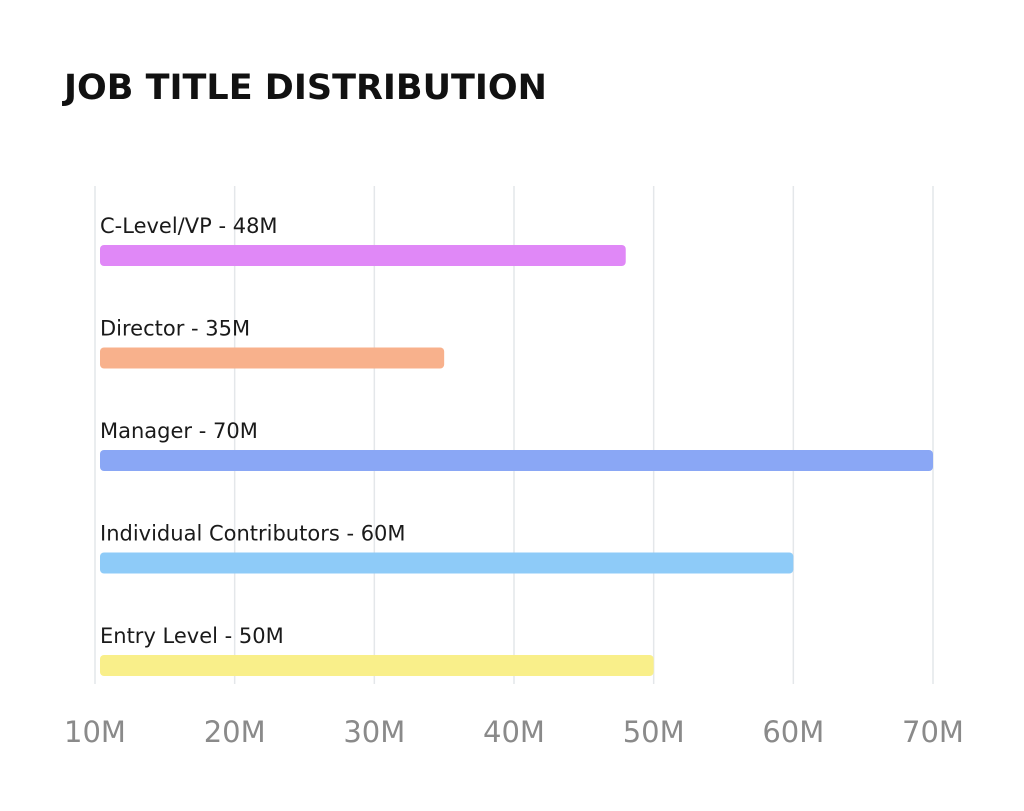  I want to click on x-axis-ticks: 10M 20M 30M 40M 50M 60M 70M, so click(514, 732).